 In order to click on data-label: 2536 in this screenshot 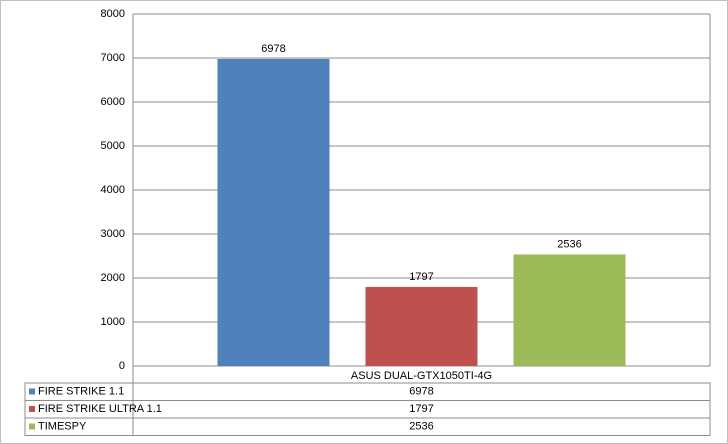, I will do `click(569, 244)`.